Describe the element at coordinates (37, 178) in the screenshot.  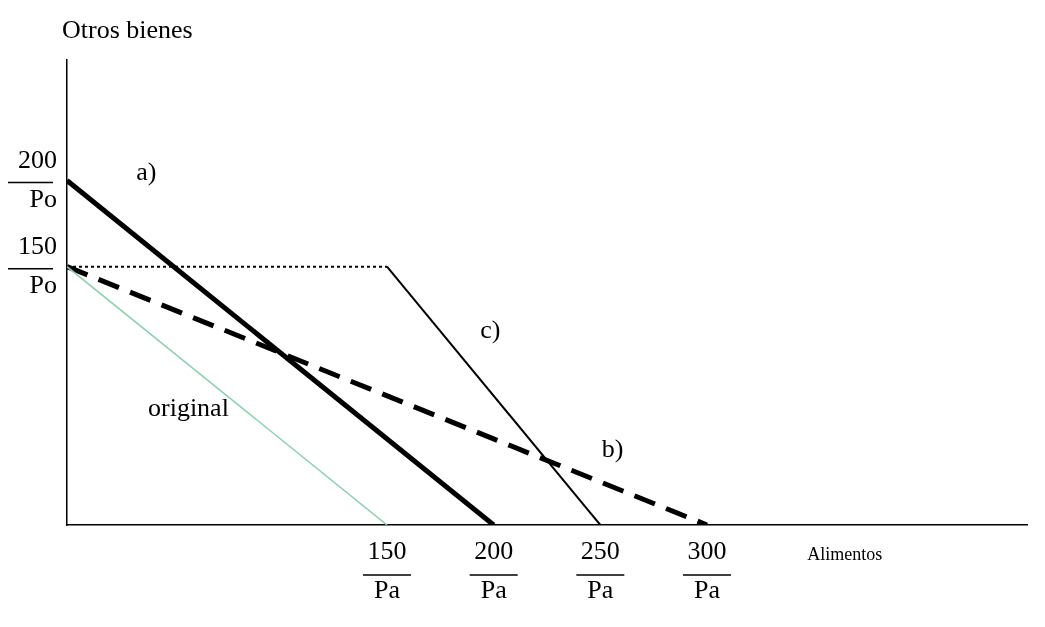
I see `y-tick-label: 200 Po` at that location.